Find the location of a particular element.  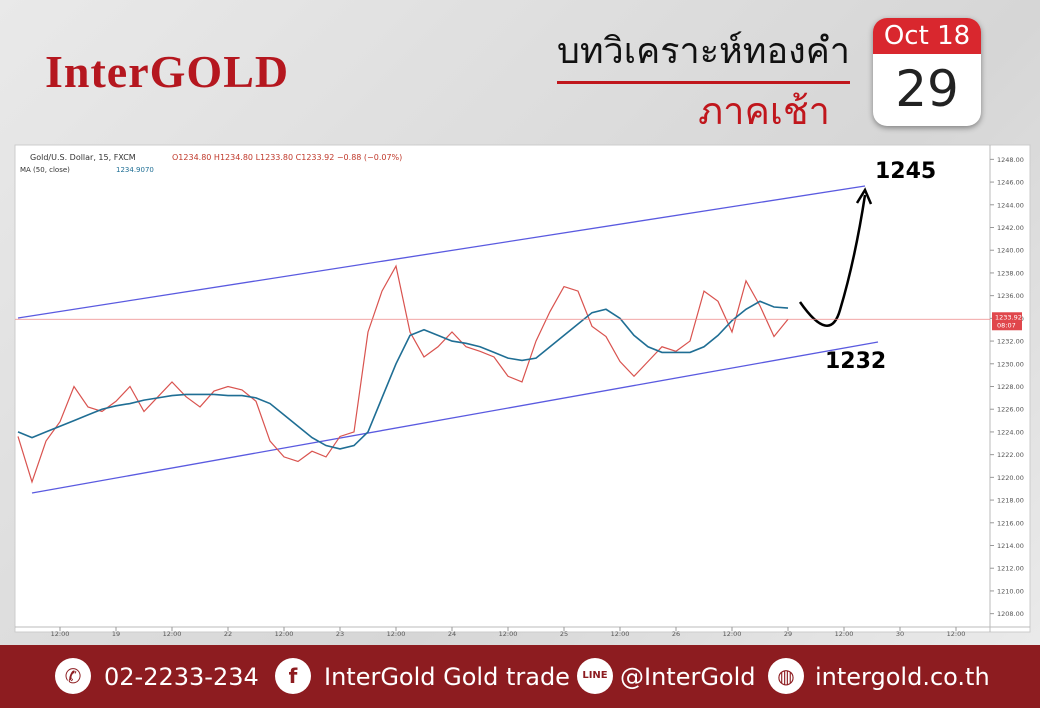

y-tick-label: 1246.00 is located at coordinates (1010, 183).